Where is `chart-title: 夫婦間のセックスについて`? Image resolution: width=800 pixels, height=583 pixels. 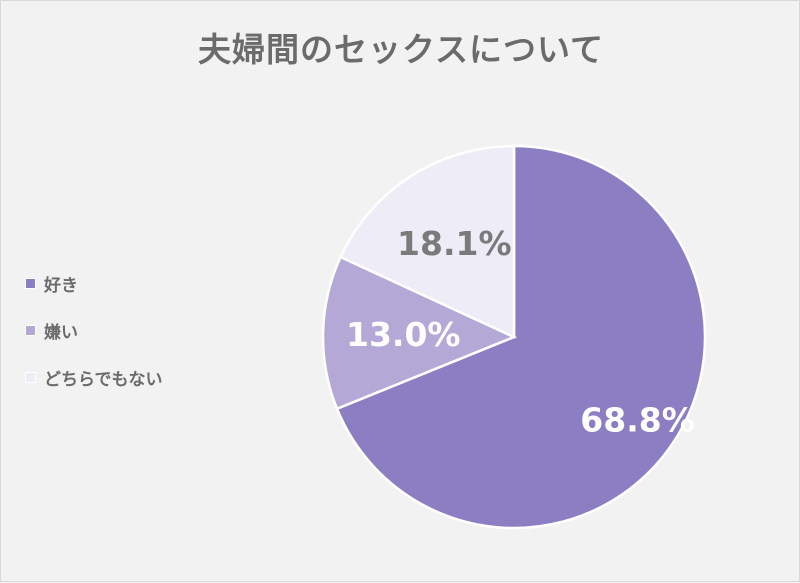
chart-title: 夫婦間のセックスについて is located at coordinates (401, 49).